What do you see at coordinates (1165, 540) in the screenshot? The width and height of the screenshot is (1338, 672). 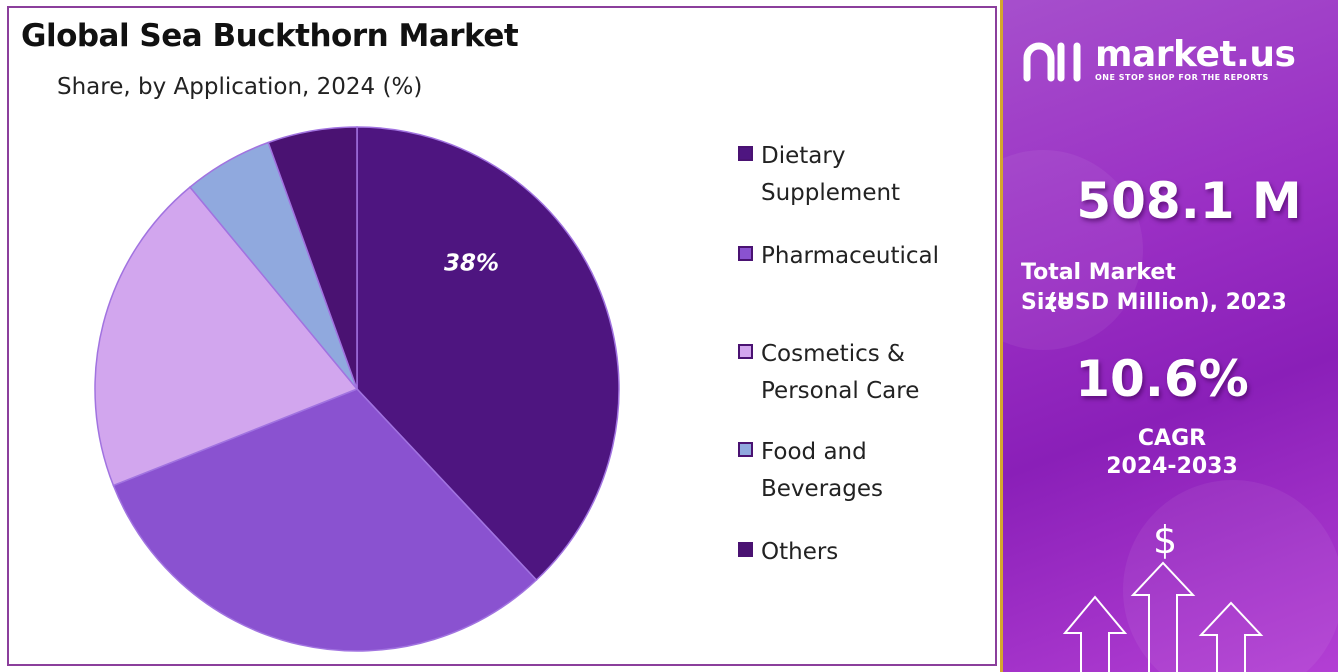 I see `dollar-icon: $` at bounding box center [1165, 540].